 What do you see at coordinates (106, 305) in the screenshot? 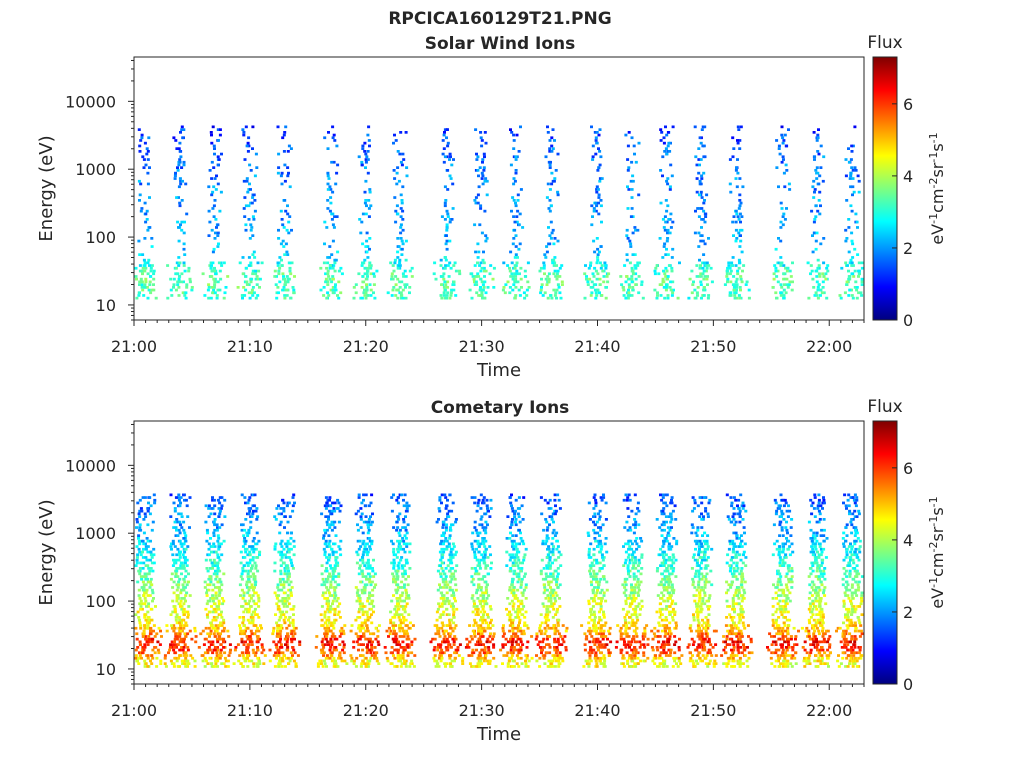
I see `y-tick-label: 10` at bounding box center [106, 305].